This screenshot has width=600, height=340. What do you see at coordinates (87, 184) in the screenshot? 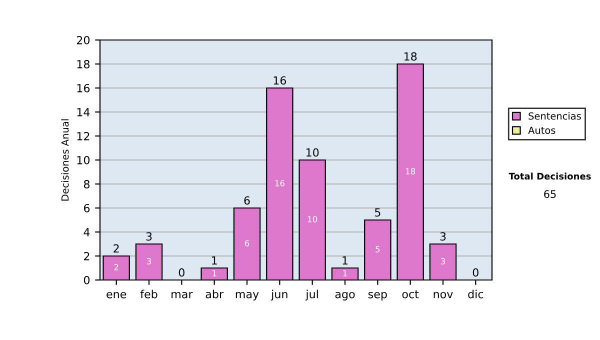
I see `y-tick-label: 8` at bounding box center [87, 184].